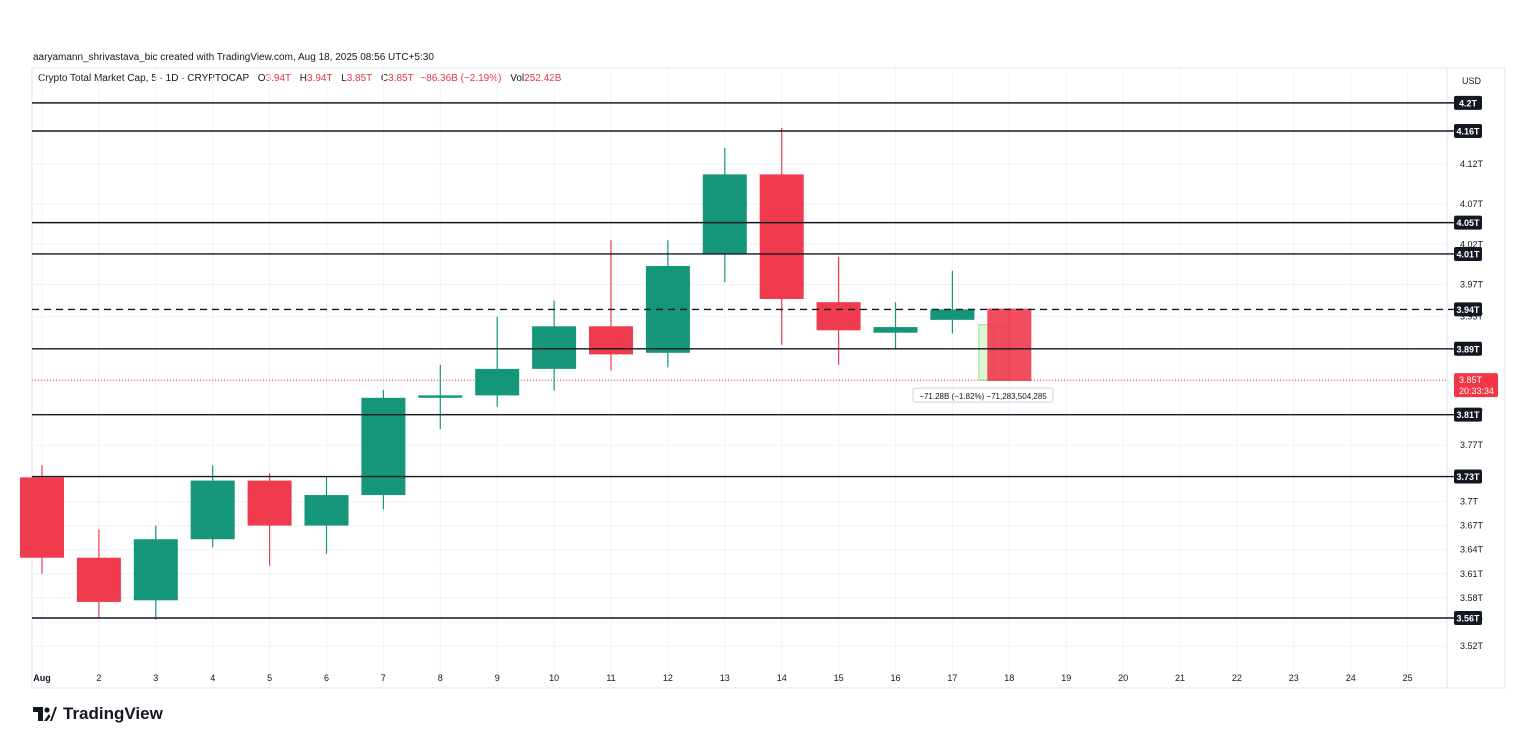  Describe the element at coordinates (98, 678) in the screenshot. I see `x-tick-label: 2` at that location.